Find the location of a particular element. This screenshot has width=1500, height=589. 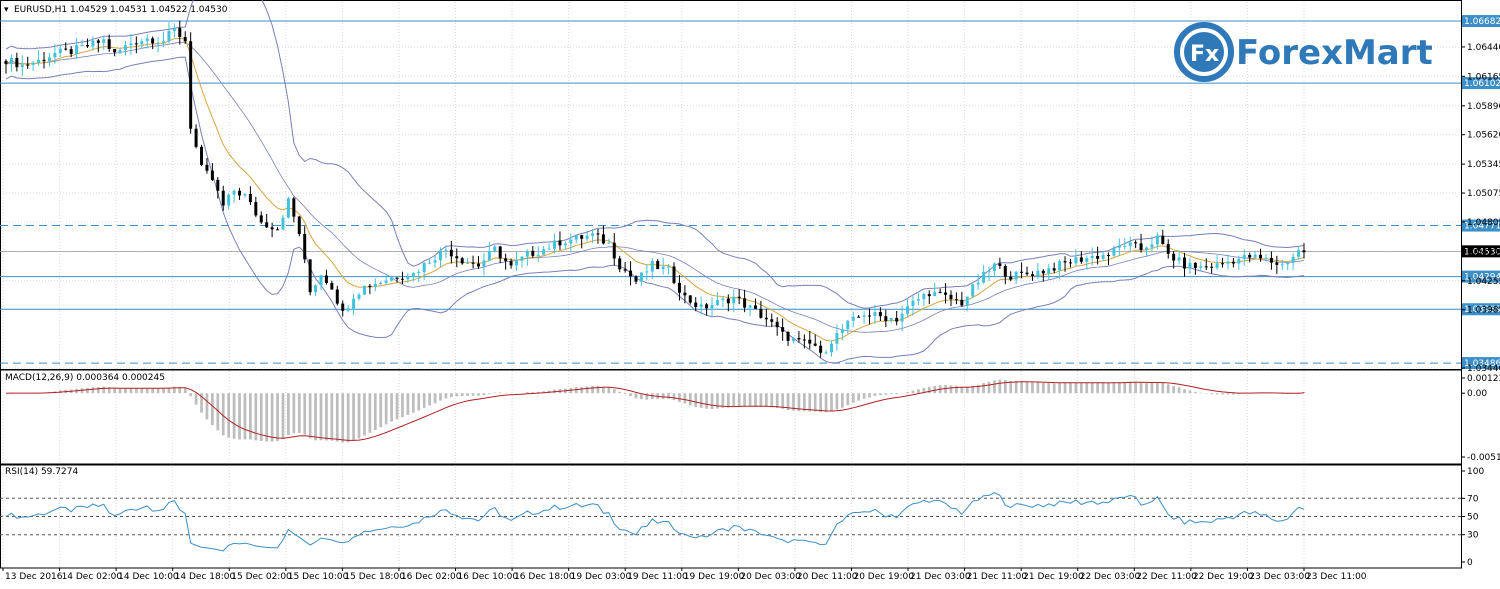

rsi-tick-label: 70 is located at coordinates (1473, 499).